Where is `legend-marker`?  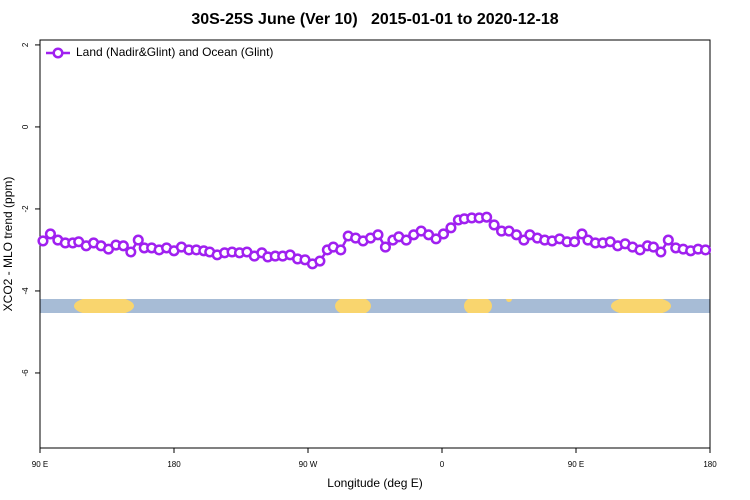
legend-marker is located at coordinates (58, 53).